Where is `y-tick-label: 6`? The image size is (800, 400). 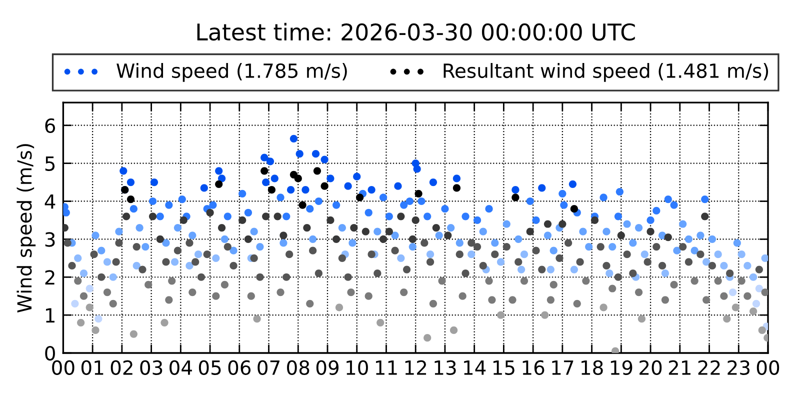 y-tick-label: 6 is located at coordinates (50, 126).